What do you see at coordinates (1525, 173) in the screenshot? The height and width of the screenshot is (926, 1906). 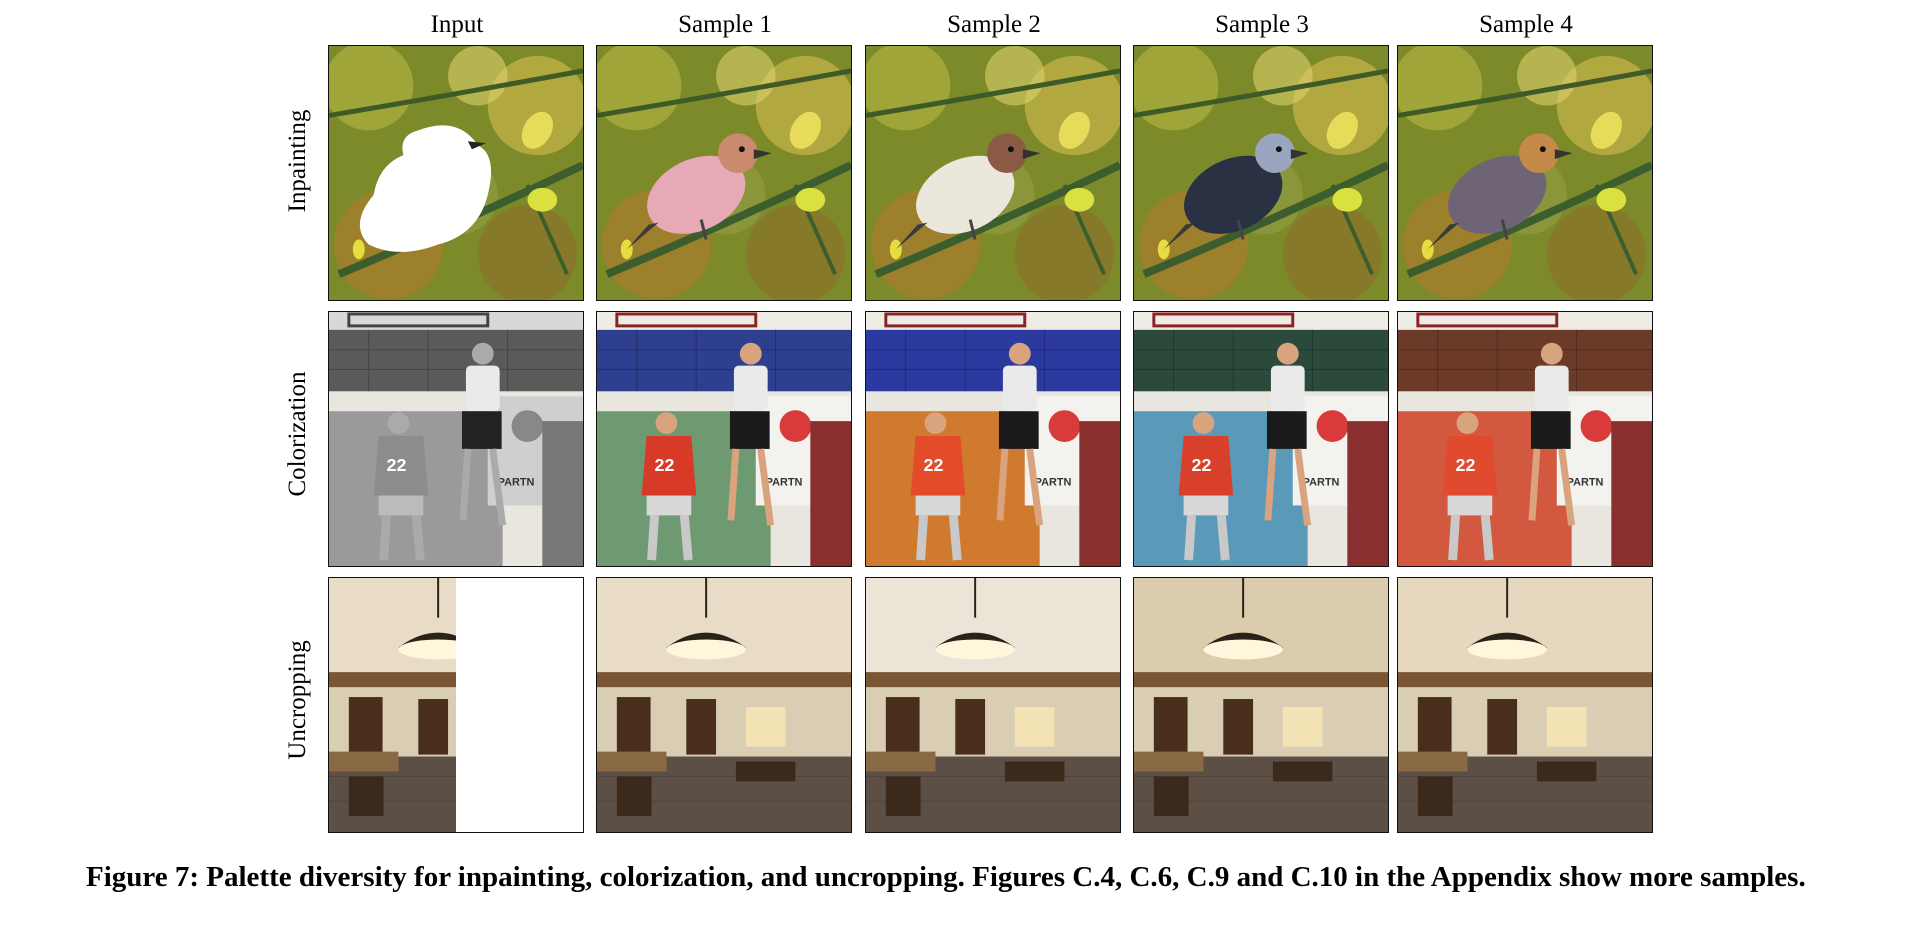 I see `inpainting-sample-4-image` at bounding box center [1525, 173].